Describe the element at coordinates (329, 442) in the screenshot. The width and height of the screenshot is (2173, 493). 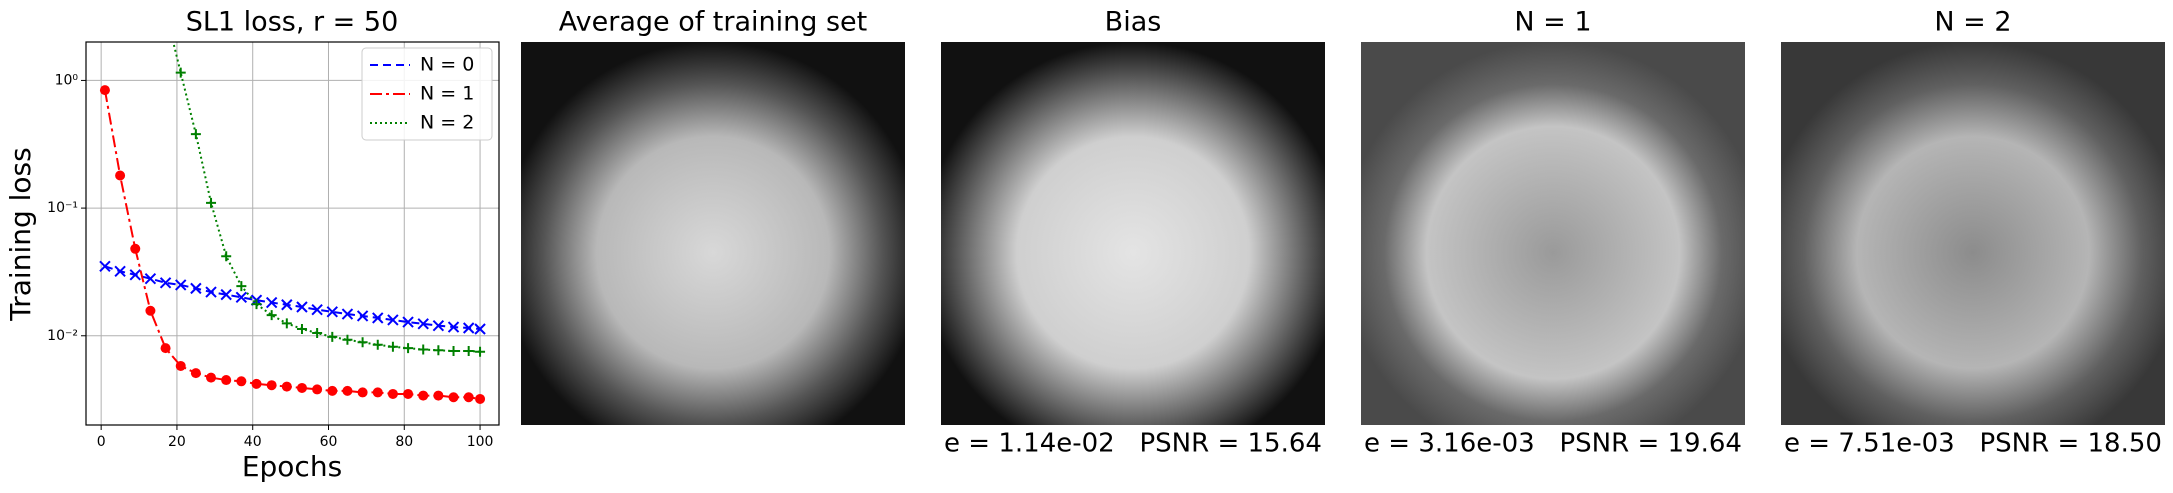
I see `x-tick-label: 60` at that location.